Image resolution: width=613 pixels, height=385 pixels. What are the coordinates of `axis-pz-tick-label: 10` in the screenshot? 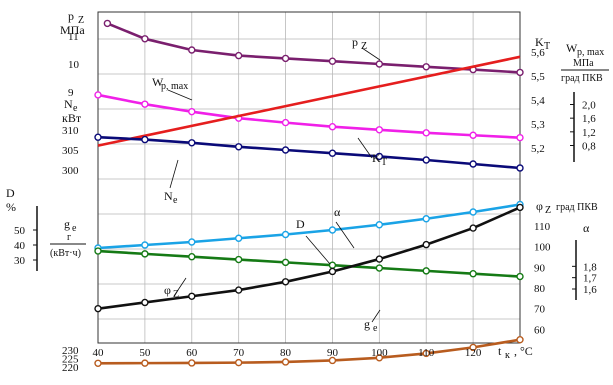 It's located at (74, 65).